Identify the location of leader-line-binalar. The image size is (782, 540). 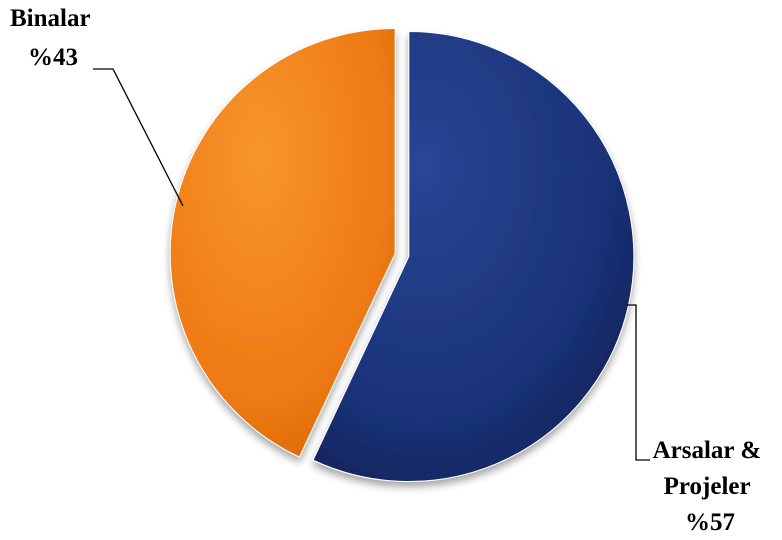
(138, 137).